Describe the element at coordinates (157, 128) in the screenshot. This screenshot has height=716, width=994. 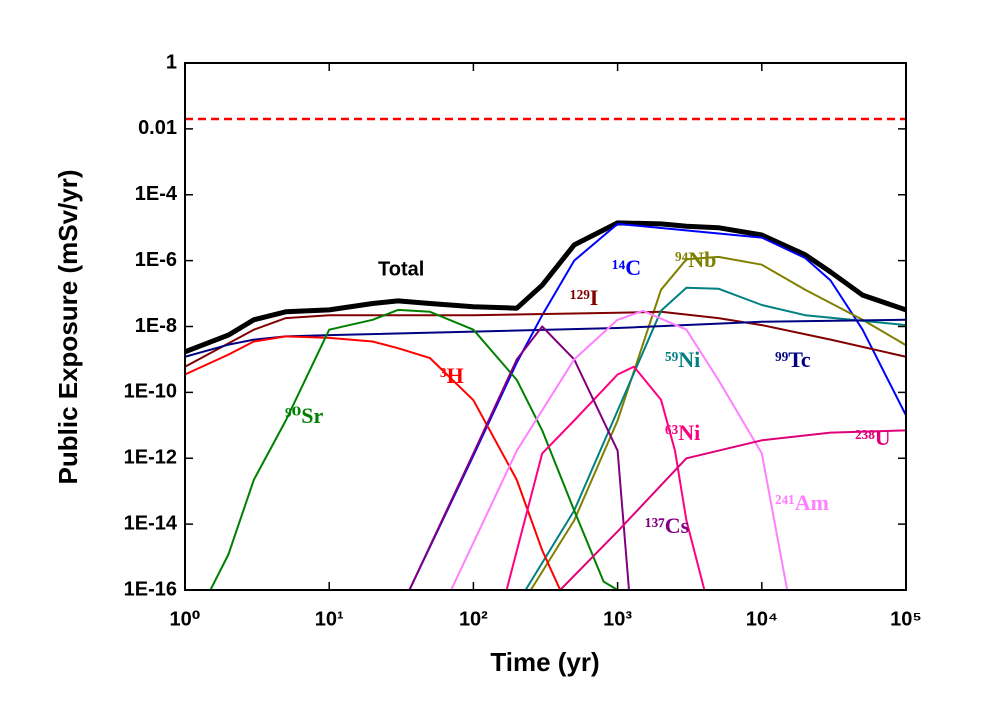
I see `y-tick-label: 0.01` at that location.